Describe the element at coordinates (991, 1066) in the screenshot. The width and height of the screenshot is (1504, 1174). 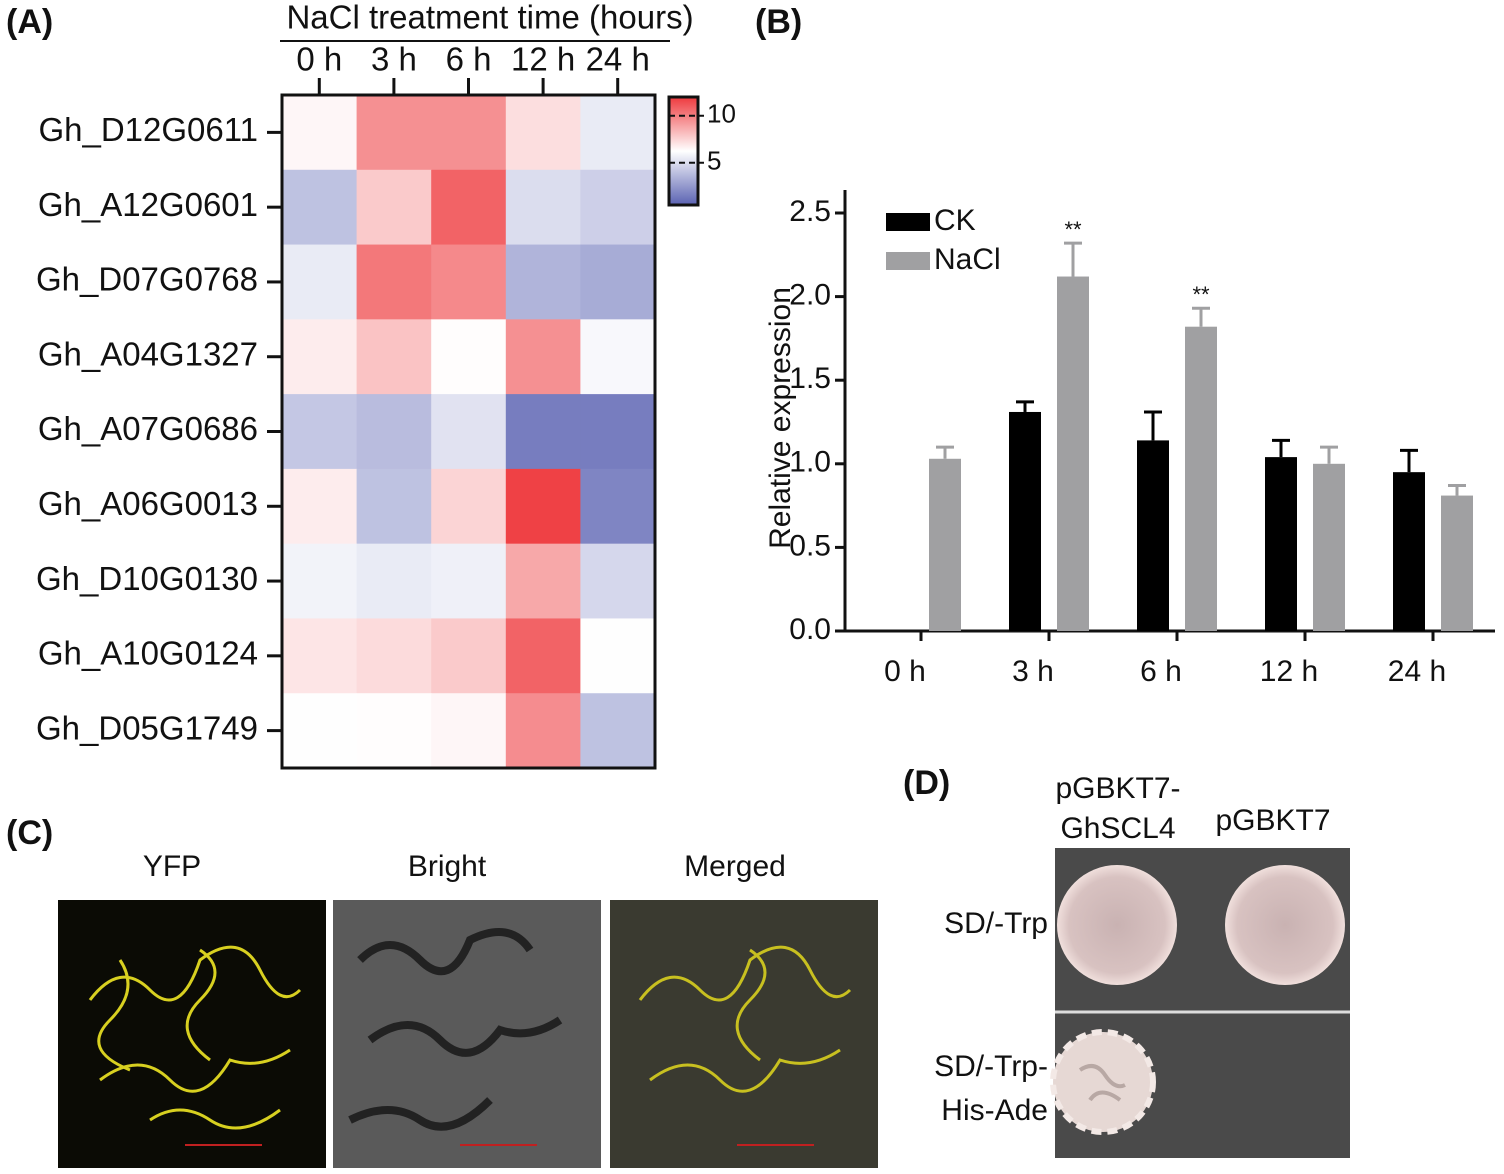
I see `row-label: SD/-Trp-` at that location.